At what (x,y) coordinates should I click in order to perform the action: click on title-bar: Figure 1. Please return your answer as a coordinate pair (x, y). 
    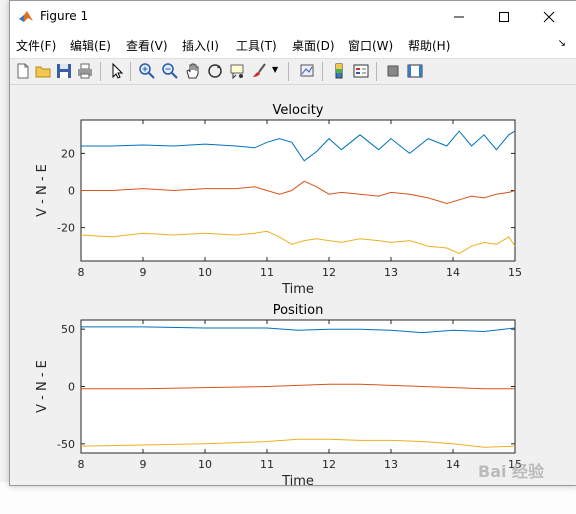
    Looking at the image, I should click on (293, 16).